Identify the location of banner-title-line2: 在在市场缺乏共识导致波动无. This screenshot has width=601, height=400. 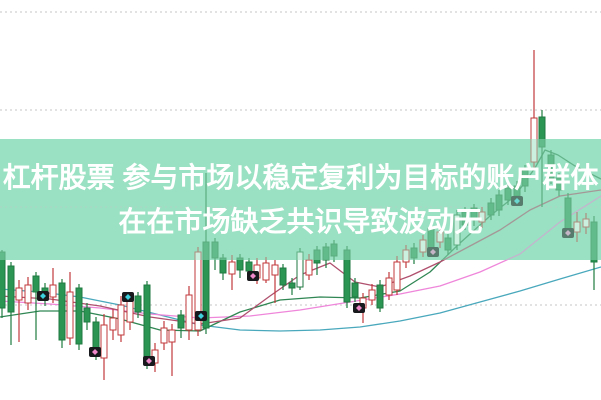
(300, 221).